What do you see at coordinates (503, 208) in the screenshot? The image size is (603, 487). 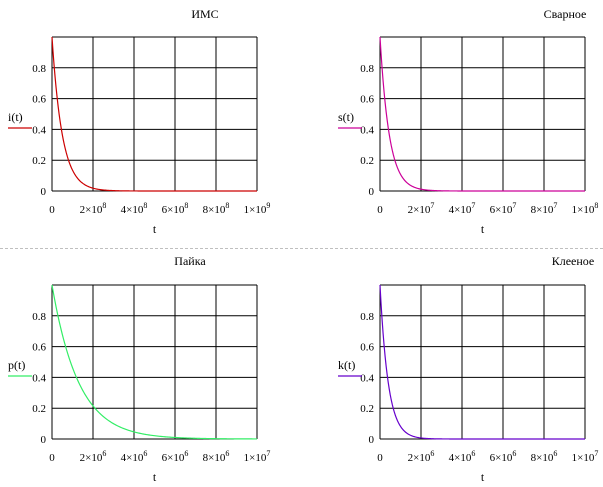 I see `x-tick-label: 6×10⁷` at bounding box center [503, 208].